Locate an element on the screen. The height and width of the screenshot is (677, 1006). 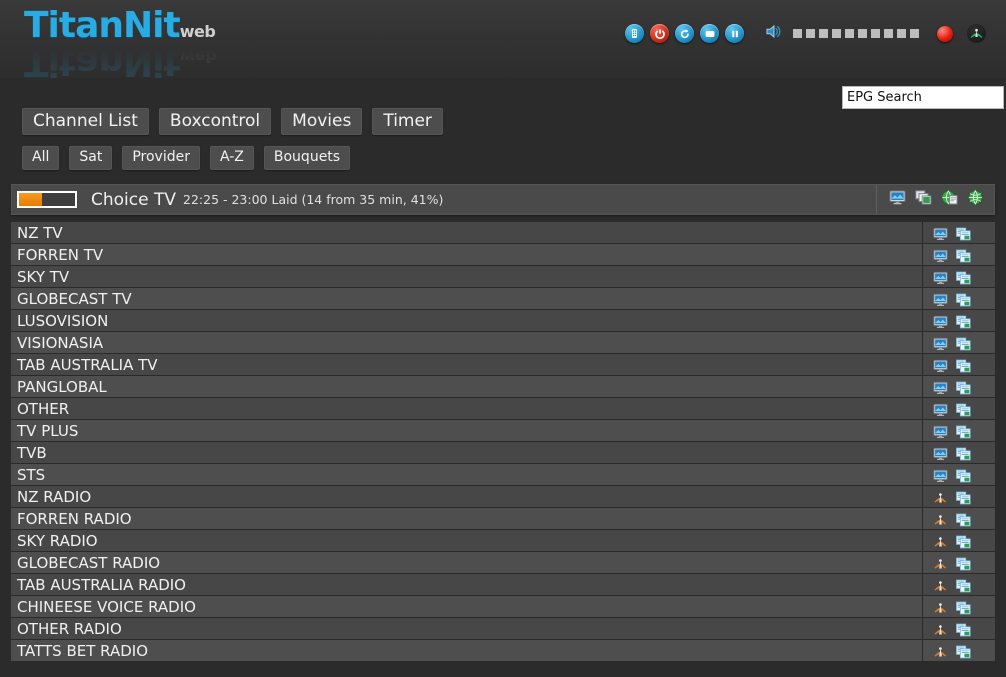
channel-row: SKY TV is located at coordinates (503, 277).